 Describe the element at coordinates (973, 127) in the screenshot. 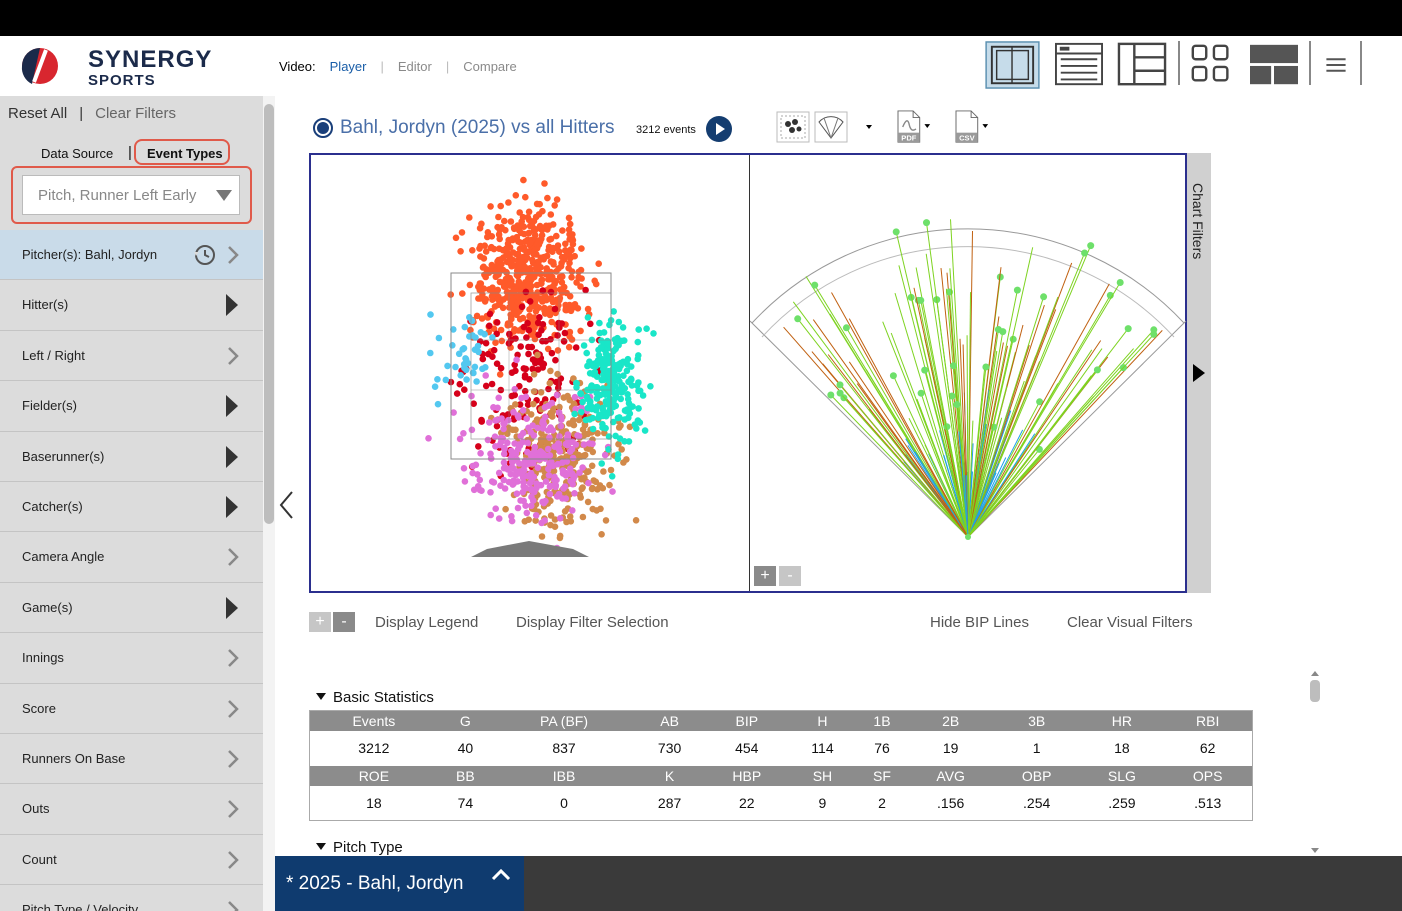

I see `csv-export-icon: CSV` at that location.